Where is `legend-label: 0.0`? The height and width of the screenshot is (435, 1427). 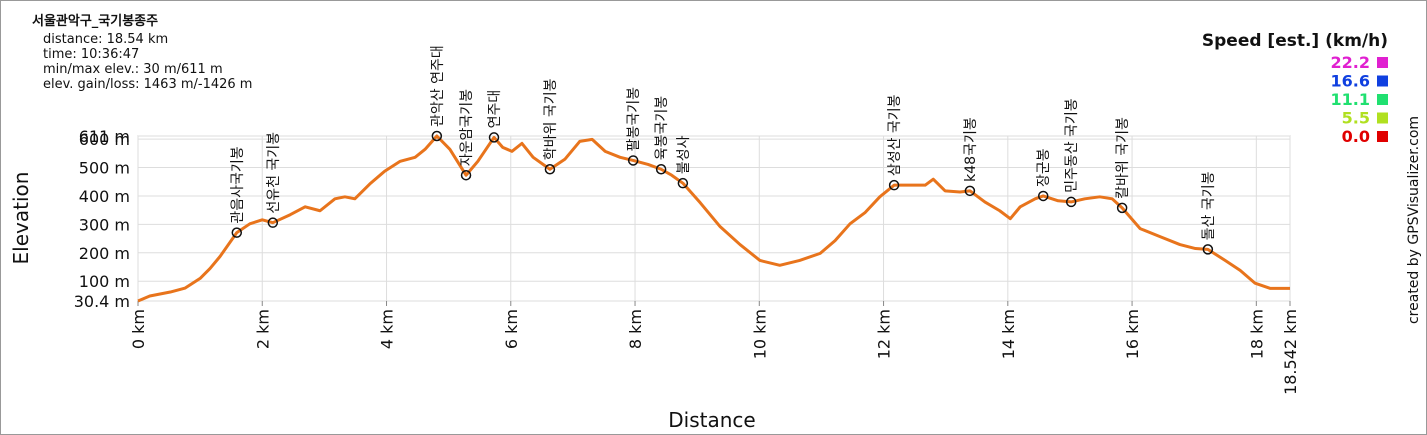 legend-label: 0.0 is located at coordinates (1356, 136).